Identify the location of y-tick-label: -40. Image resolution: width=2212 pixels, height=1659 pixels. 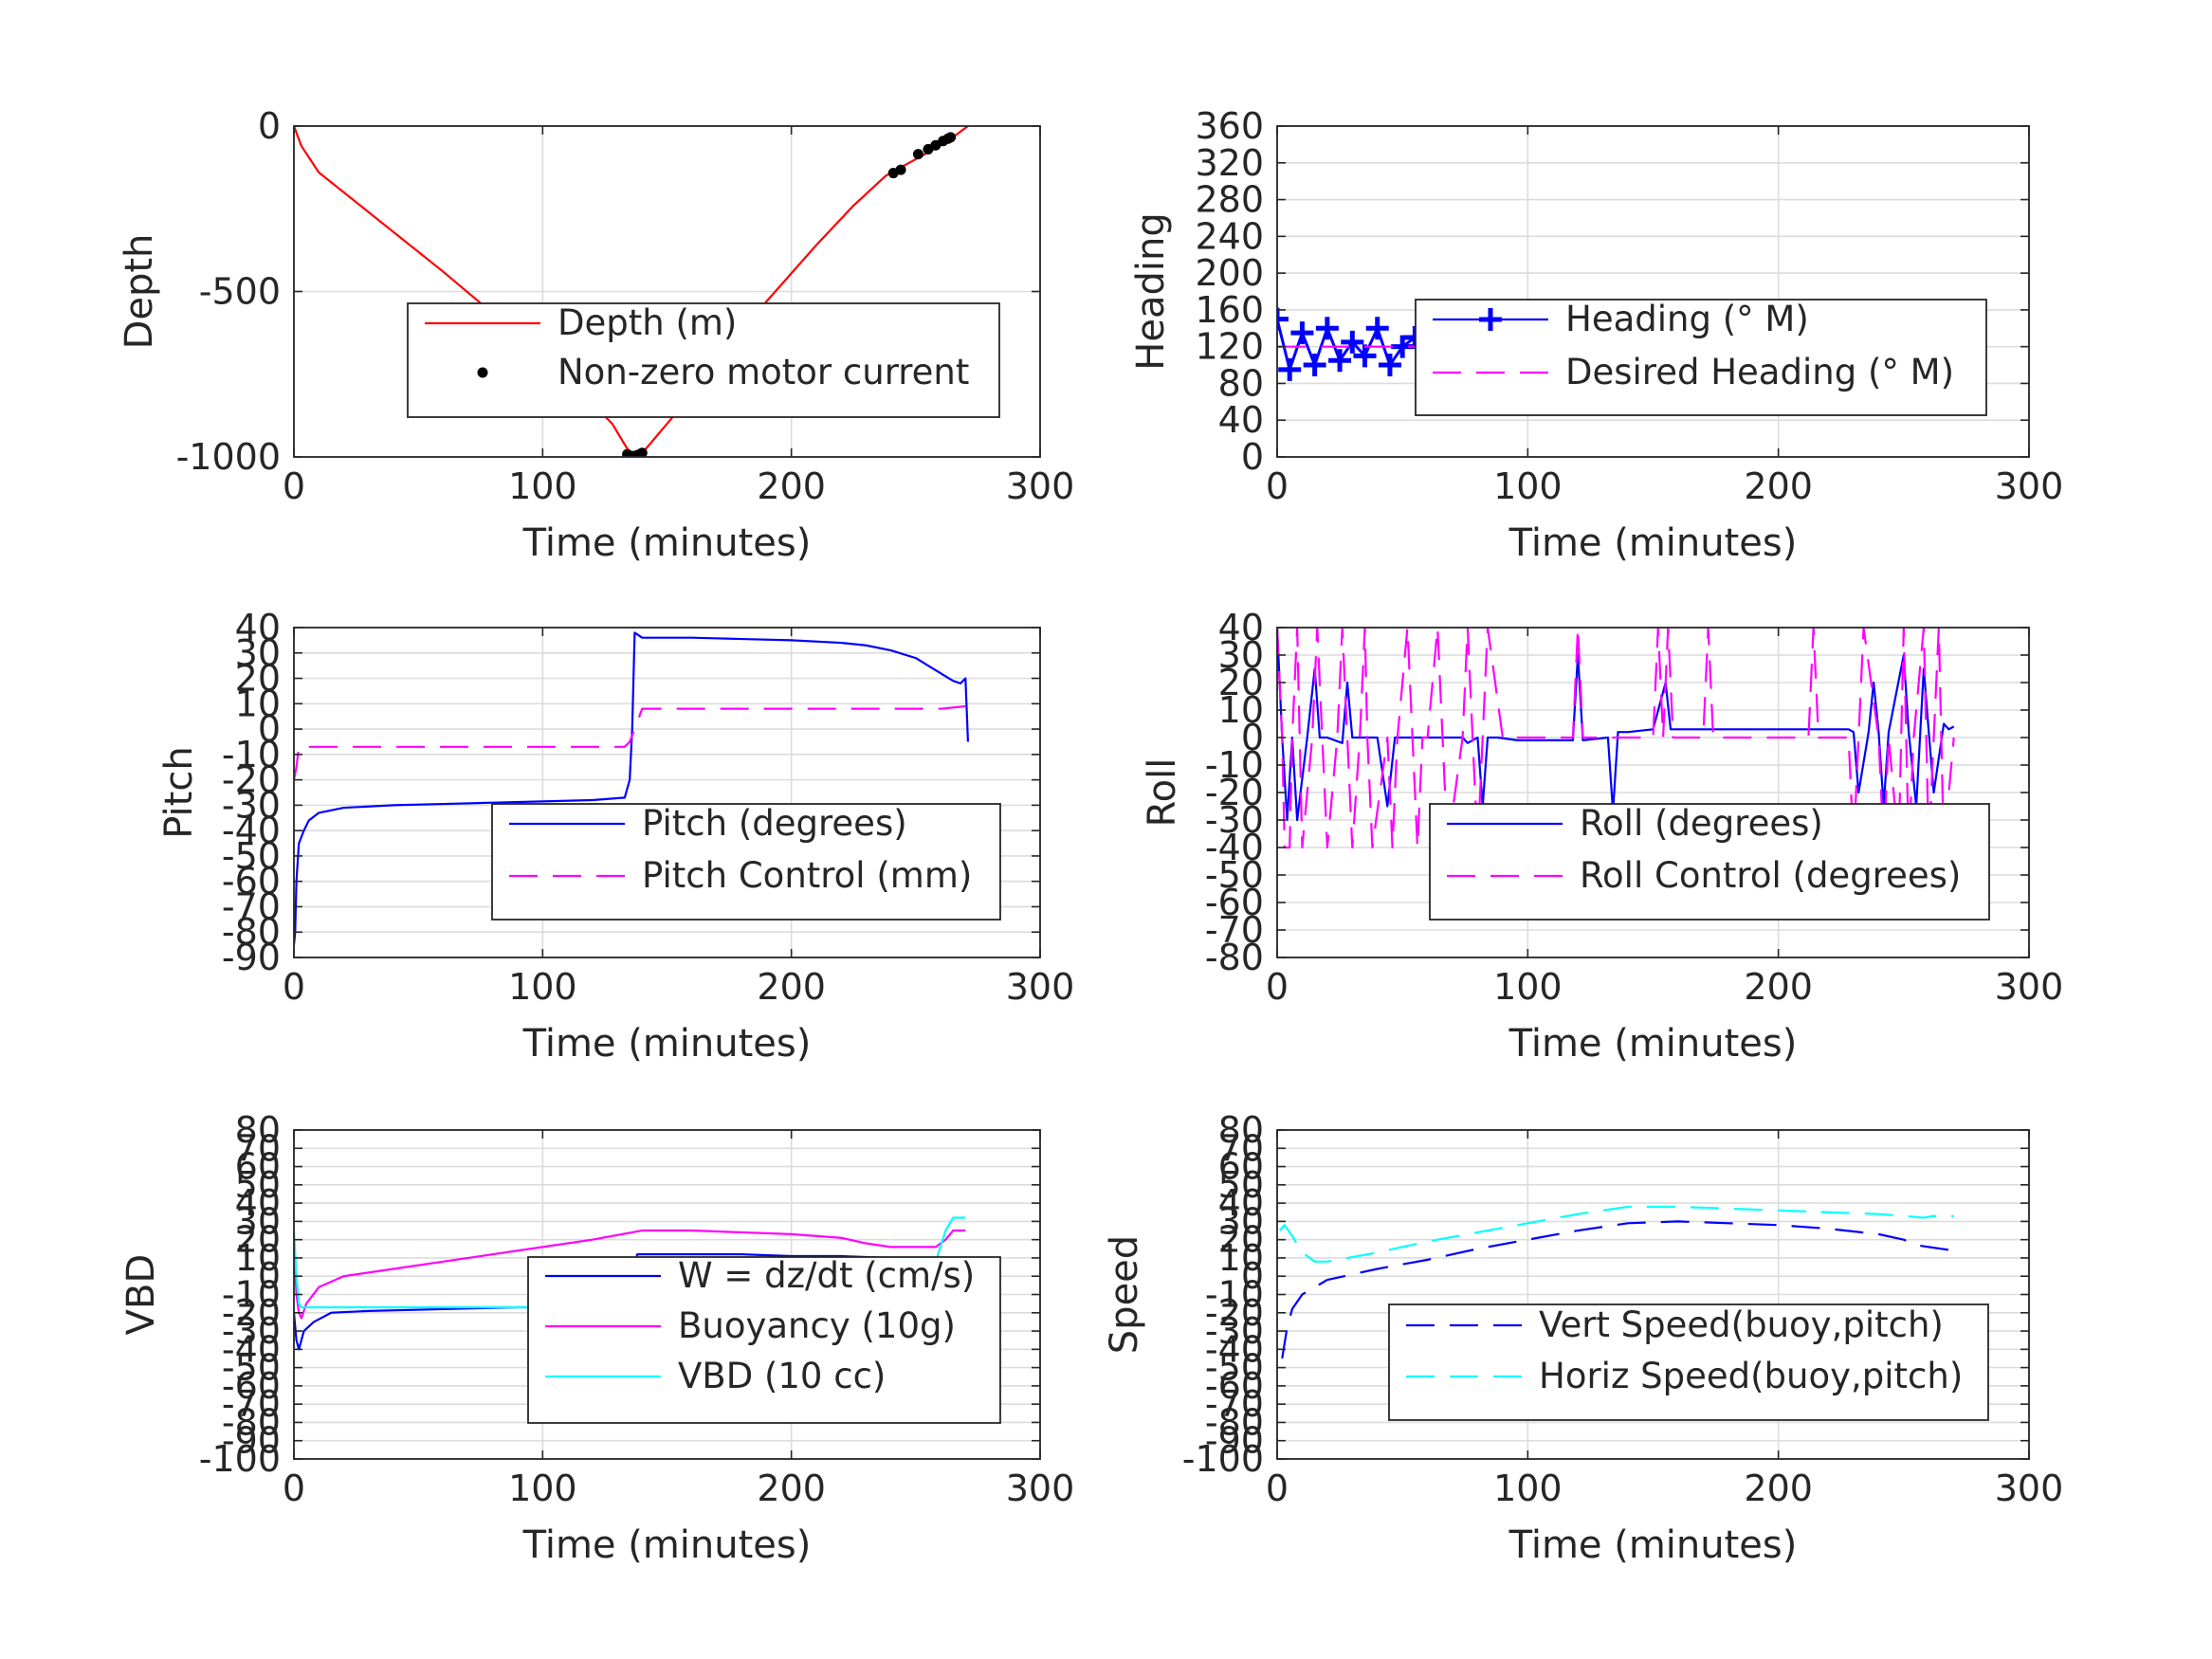
(1234, 1349).